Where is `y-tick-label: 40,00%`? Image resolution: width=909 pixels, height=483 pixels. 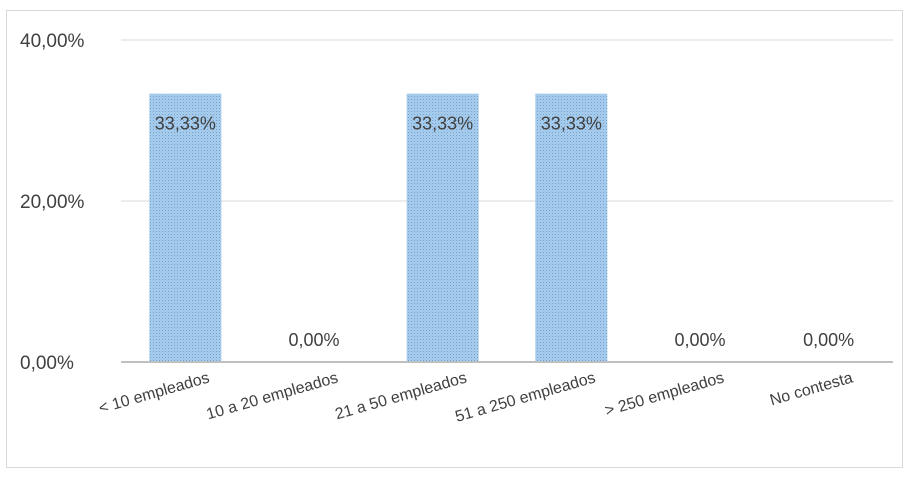 y-tick-label: 40,00% is located at coordinates (52, 41).